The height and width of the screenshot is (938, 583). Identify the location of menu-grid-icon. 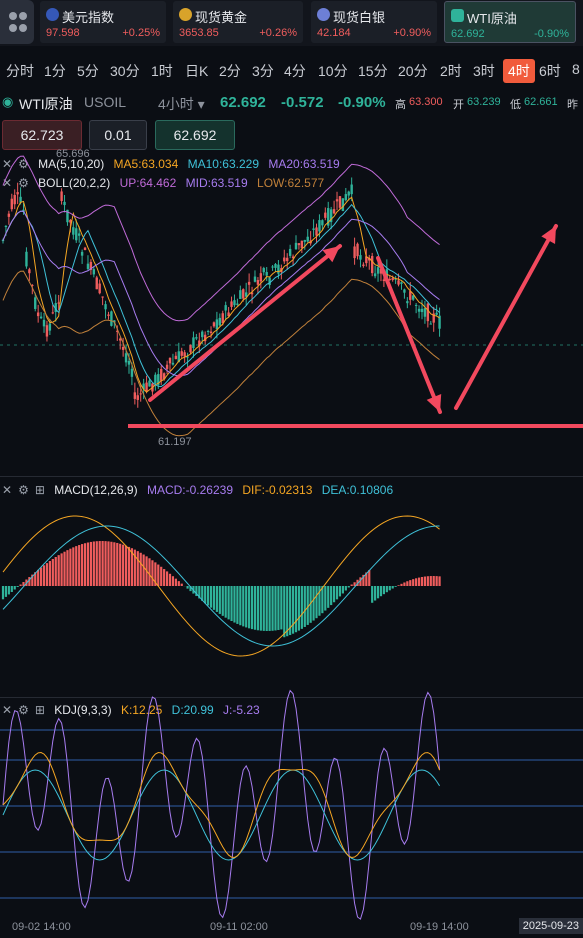
(17, 22).